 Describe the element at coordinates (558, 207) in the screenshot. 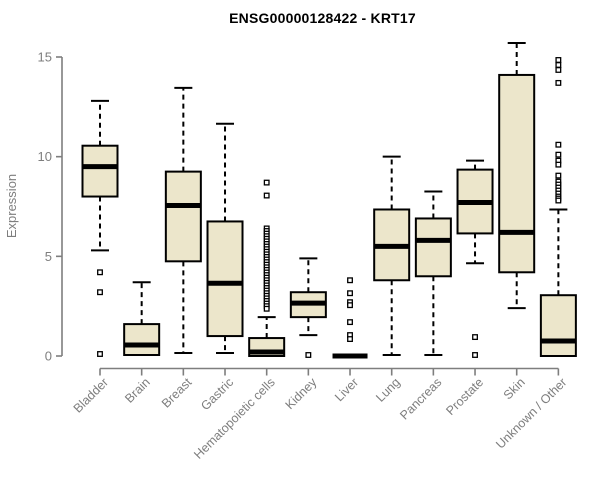

I see `box-group-unknown-other` at that location.